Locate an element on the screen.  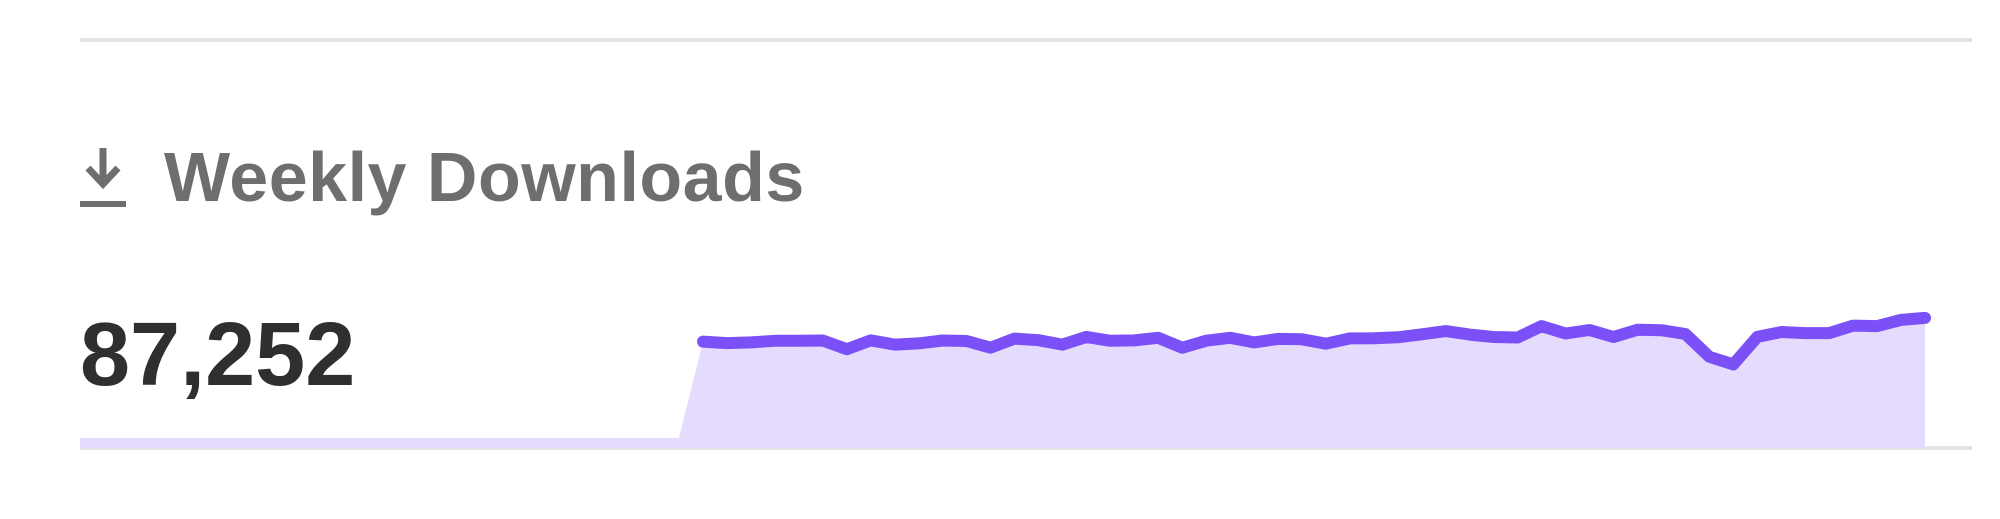
top-divider is located at coordinates (1026, 40).